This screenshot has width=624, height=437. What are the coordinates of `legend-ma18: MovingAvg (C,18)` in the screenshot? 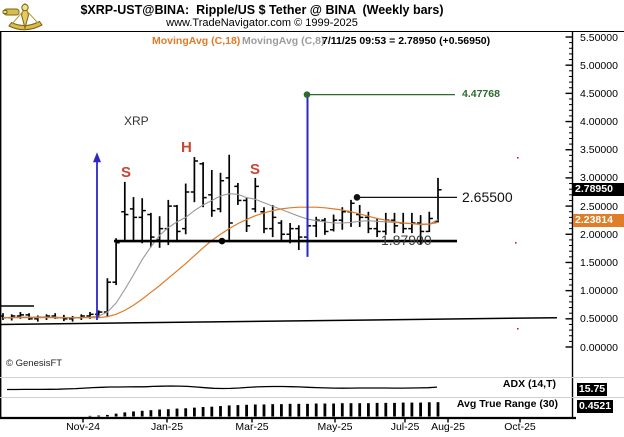 It's located at (196, 41).